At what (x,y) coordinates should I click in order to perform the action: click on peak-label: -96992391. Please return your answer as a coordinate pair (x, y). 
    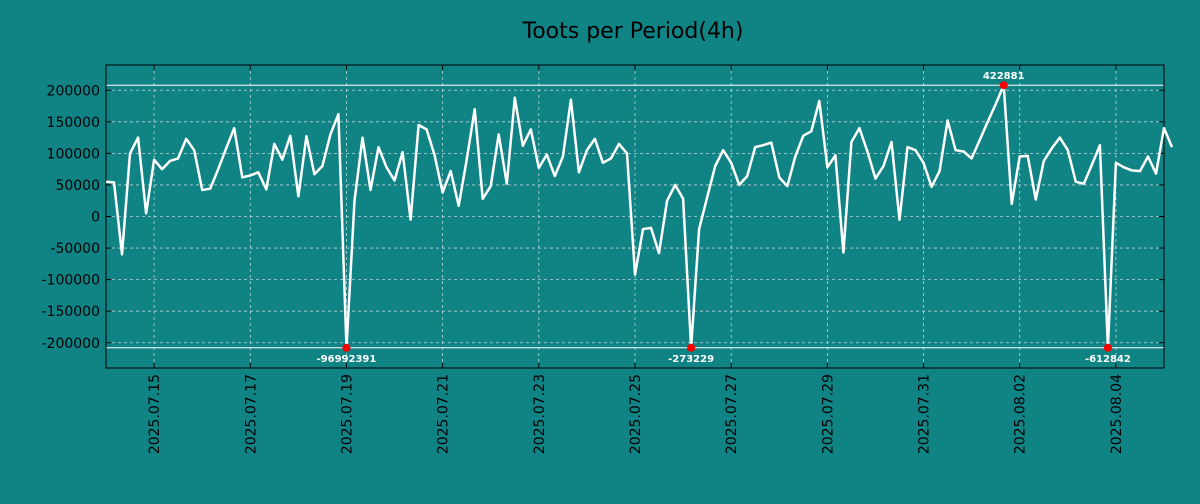
    Looking at the image, I should click on (347, 359).